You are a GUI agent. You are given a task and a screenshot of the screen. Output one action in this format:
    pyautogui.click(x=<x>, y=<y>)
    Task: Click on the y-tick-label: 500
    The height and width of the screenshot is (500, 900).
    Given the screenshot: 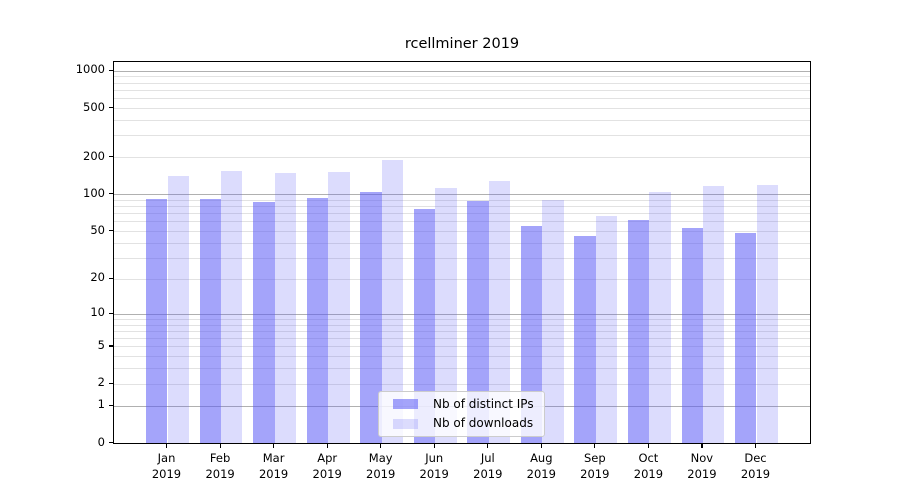 What is the action you would take?
    pyautogui.click(x=94, y=106)
    